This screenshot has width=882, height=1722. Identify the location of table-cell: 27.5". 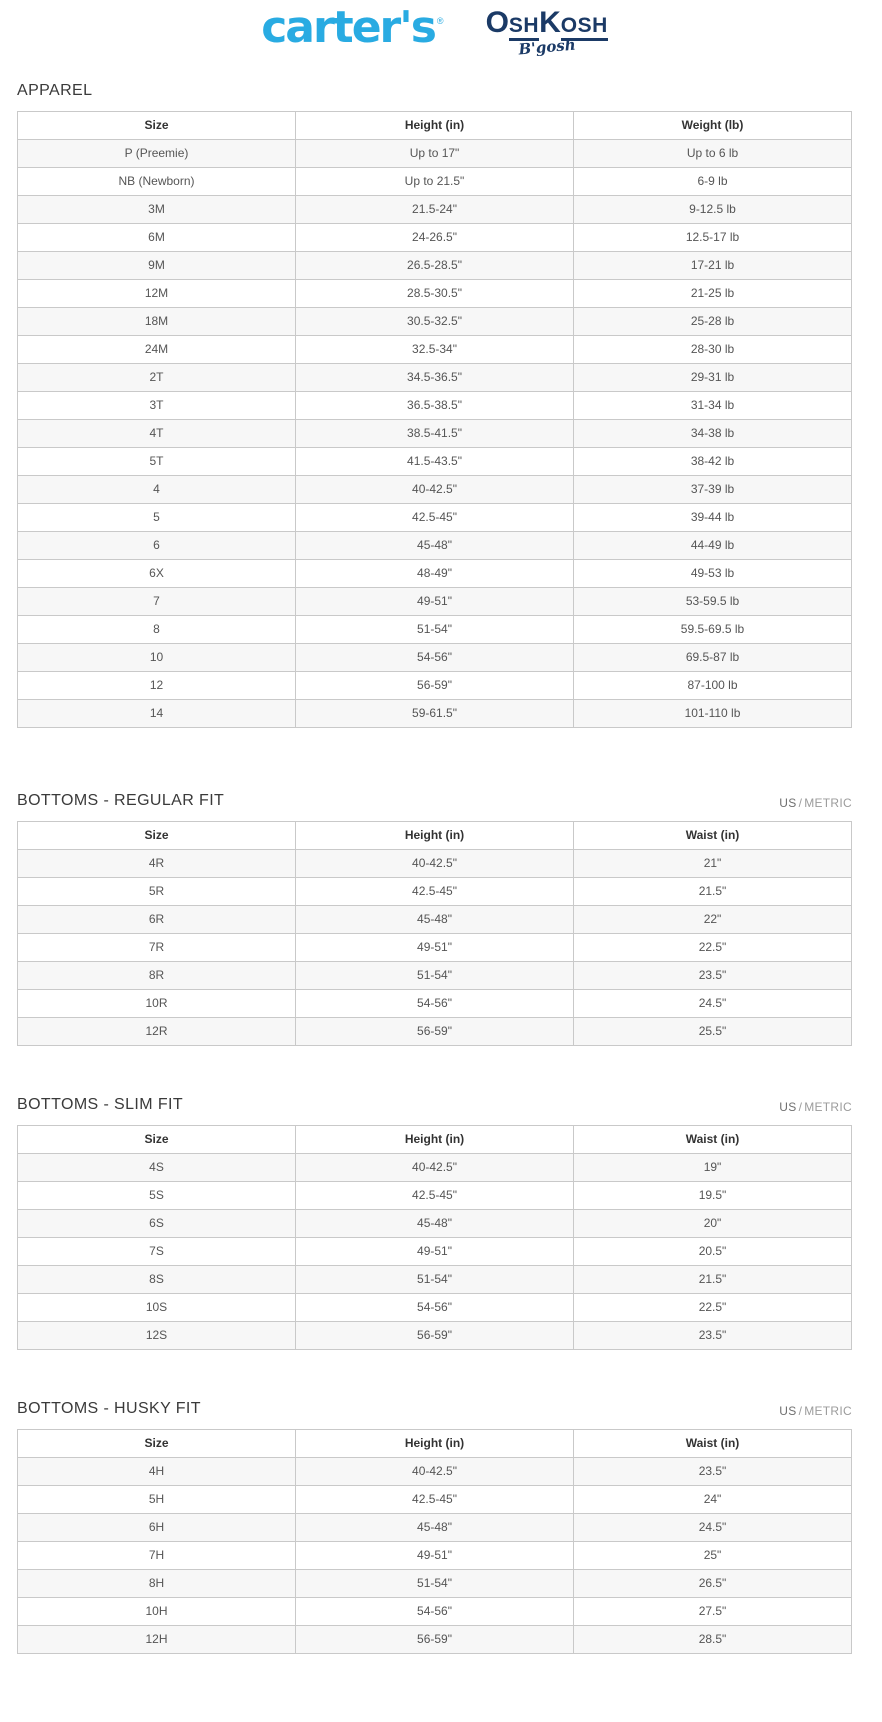
(712, 1611).